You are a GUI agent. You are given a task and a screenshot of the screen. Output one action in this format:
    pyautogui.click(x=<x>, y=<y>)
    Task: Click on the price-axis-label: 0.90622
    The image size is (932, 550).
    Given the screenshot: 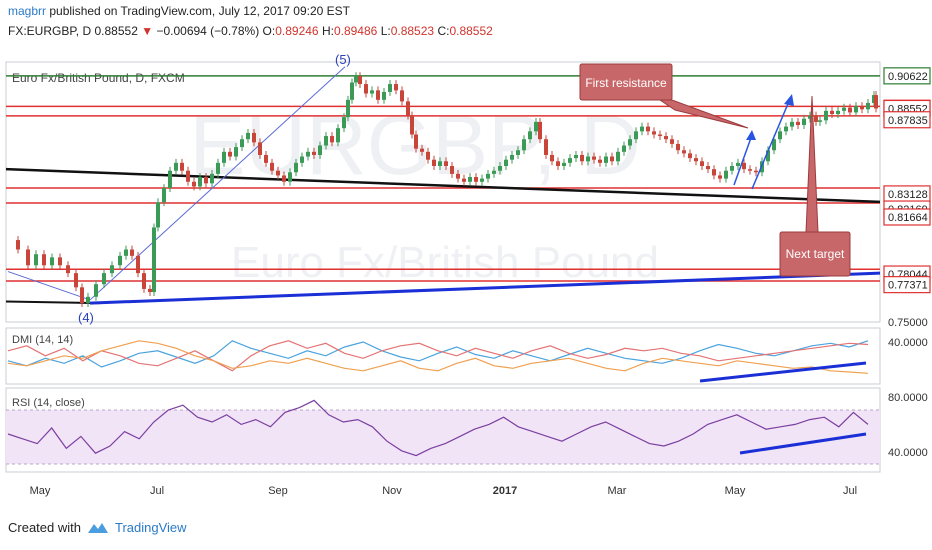 What is the action you would take?
    pyautogui.click(x=908, y=77)
    